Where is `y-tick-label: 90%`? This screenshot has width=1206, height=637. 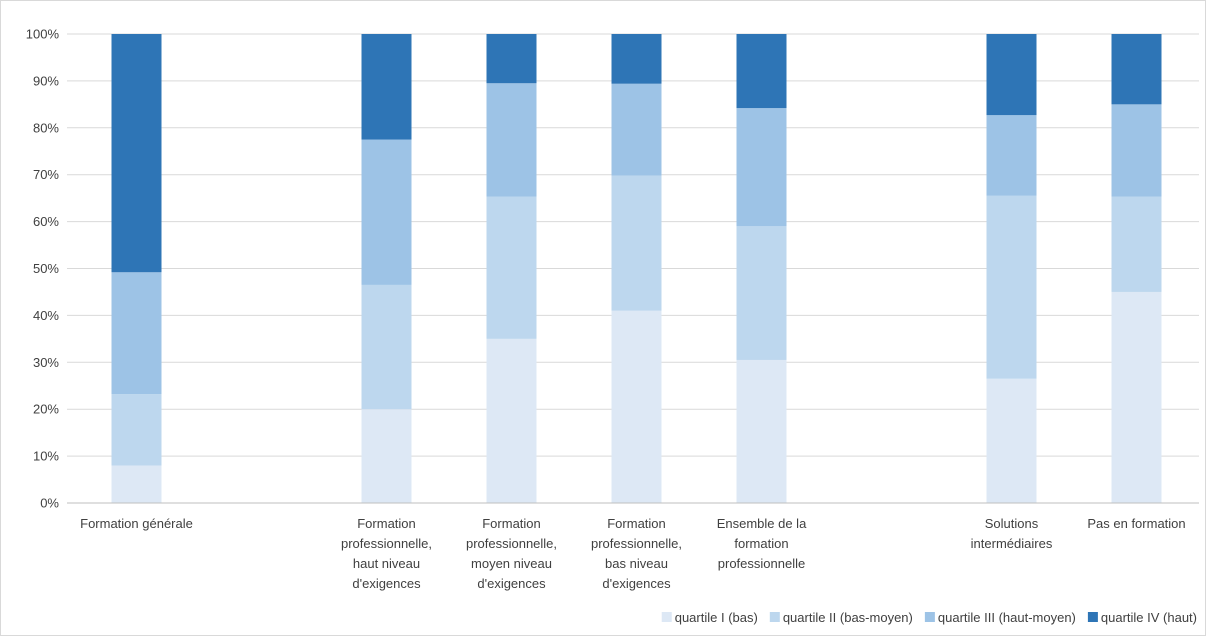
y-tick-label: 90% is located at coordinates (46, 80).